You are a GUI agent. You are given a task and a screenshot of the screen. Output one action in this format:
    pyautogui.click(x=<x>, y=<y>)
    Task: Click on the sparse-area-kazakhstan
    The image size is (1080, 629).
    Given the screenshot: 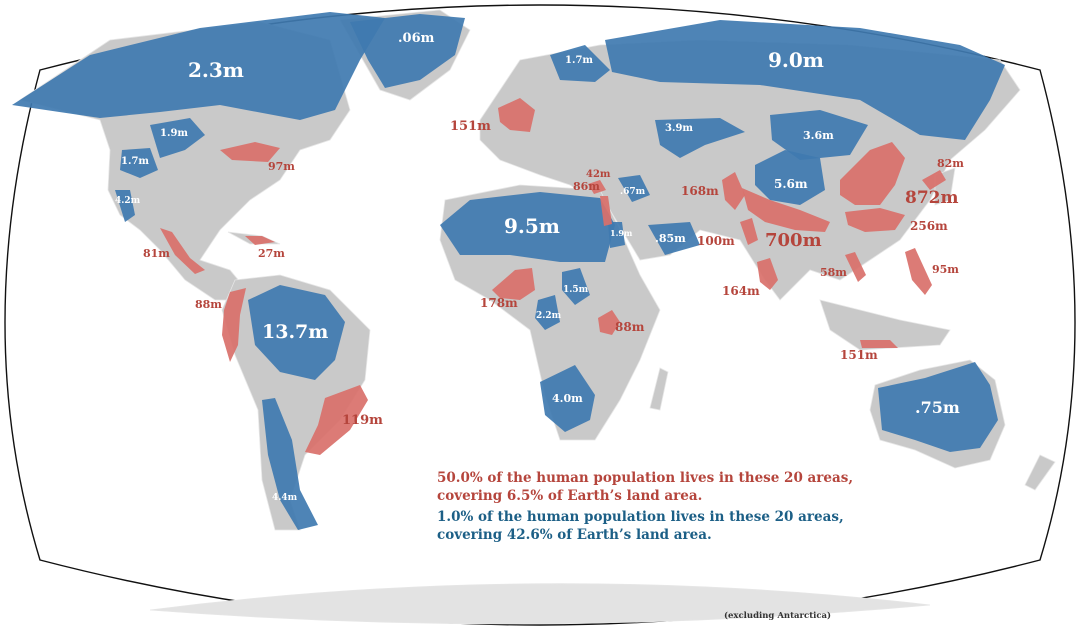 What is the action you would take?
    pyautogui.click(x=700, y=138)
    